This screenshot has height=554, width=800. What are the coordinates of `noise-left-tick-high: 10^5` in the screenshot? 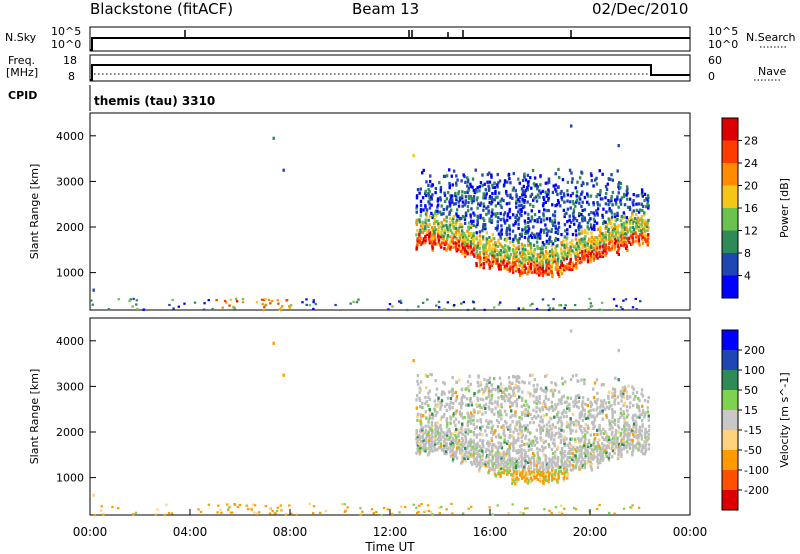 It's located at (66, 31).